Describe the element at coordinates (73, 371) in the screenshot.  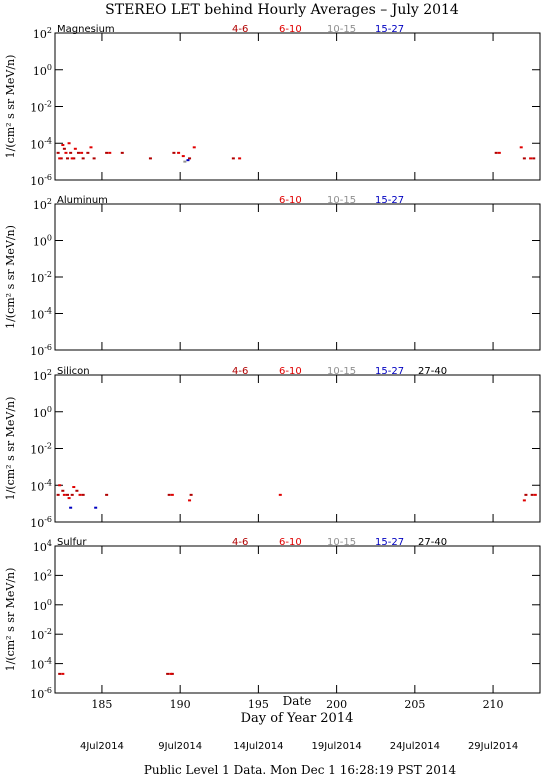
I see `panel-title: Silicon` at that location.